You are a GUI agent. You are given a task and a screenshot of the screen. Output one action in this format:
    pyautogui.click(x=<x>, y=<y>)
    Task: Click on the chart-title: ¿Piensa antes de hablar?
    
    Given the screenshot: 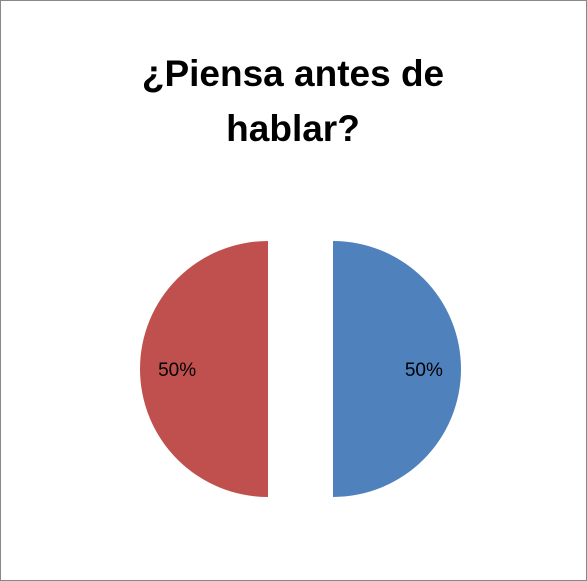 What is the action you would take?
    pyautogui.click(x=293, y=101)
    